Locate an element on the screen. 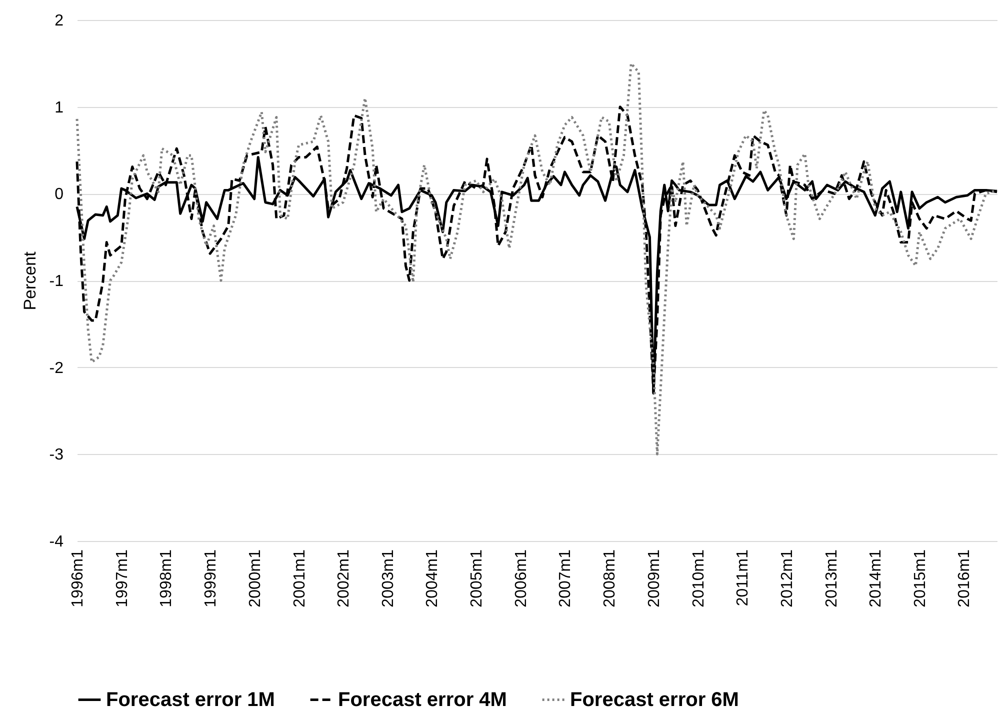  legend-label: Forecast error 1M is located at coordinates (190, 699).